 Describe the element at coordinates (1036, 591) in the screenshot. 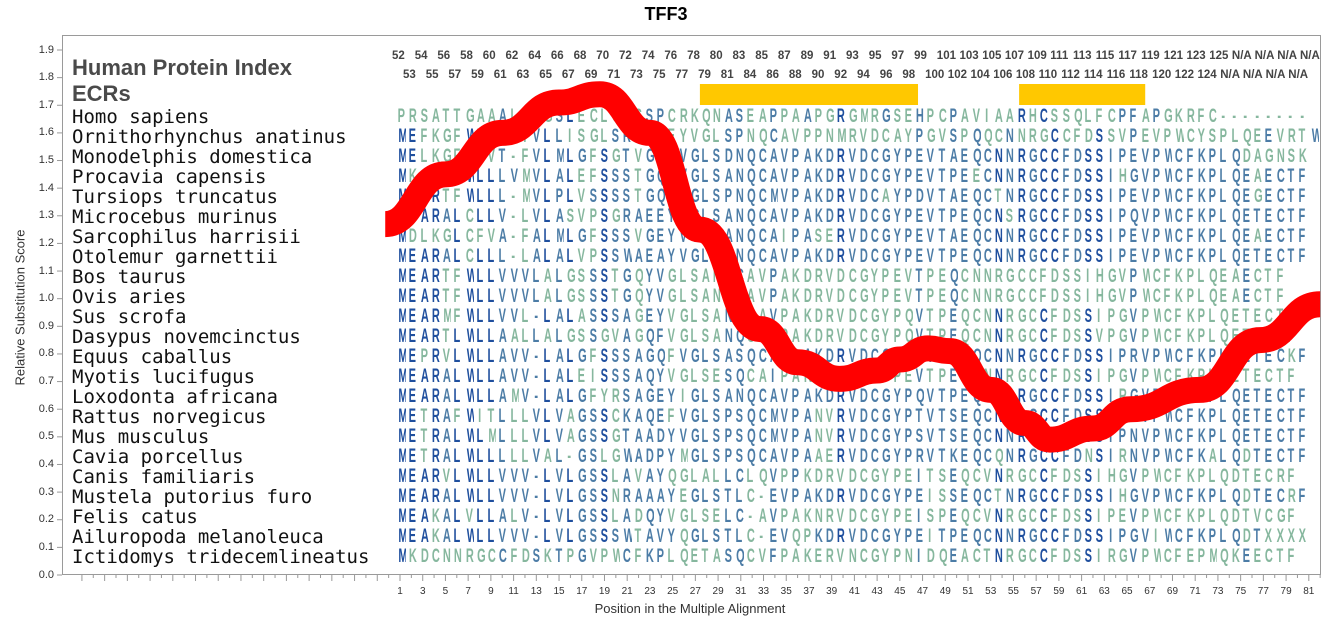

I see `x-tick-label: 57` at that location.